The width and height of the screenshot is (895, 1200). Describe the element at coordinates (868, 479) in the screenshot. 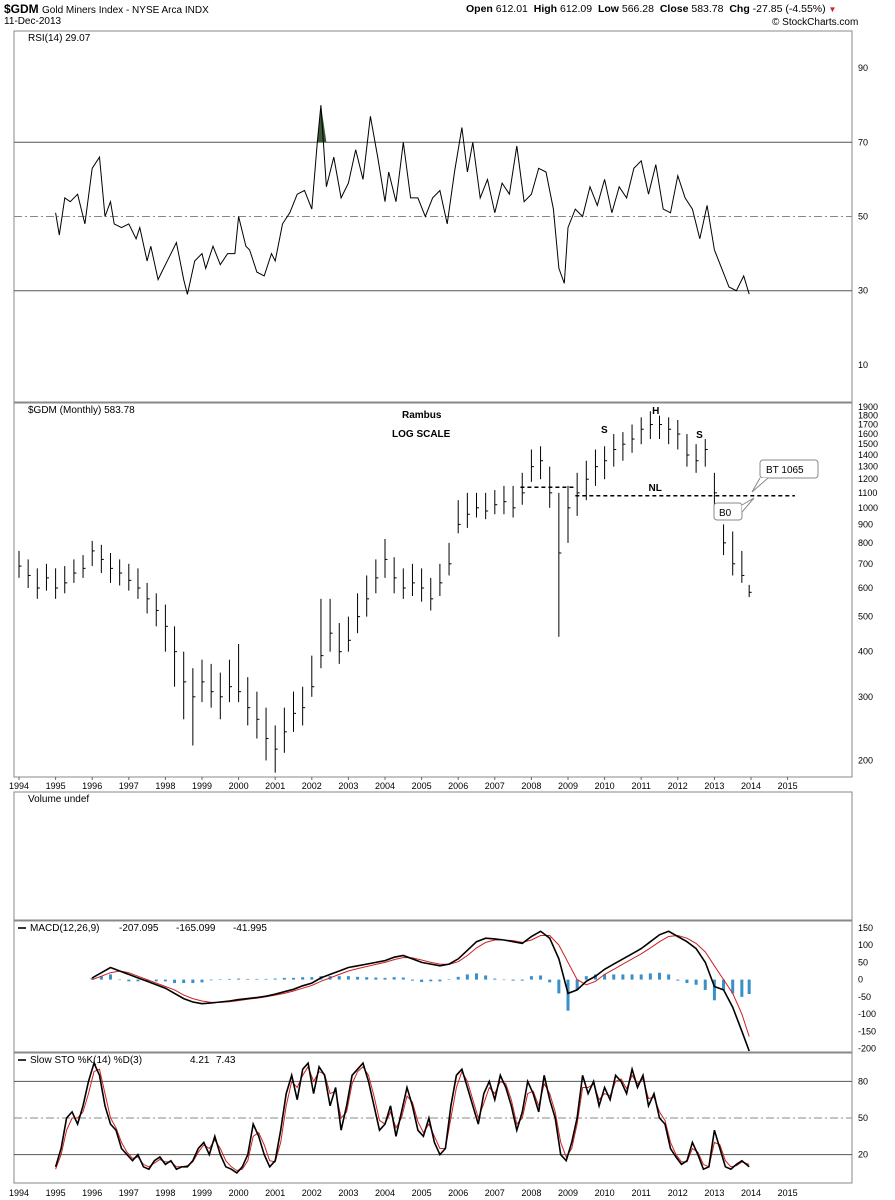

I see `price-tick-1200: 1200` at that location.